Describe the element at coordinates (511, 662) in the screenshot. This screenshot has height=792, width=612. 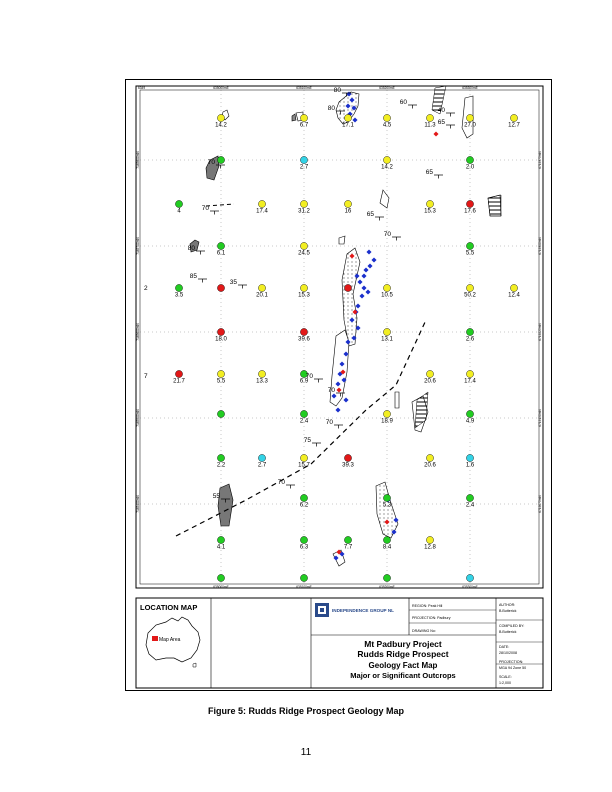
I see `projection-label: PROJECTION:` at that location.